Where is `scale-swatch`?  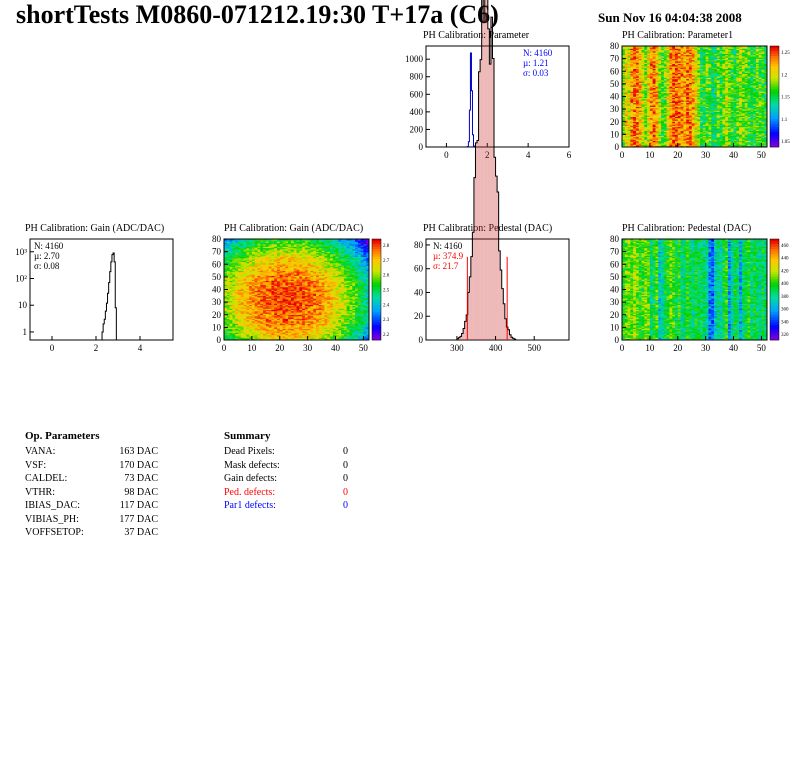
scale-swatch is located at coordinates (774, 78).